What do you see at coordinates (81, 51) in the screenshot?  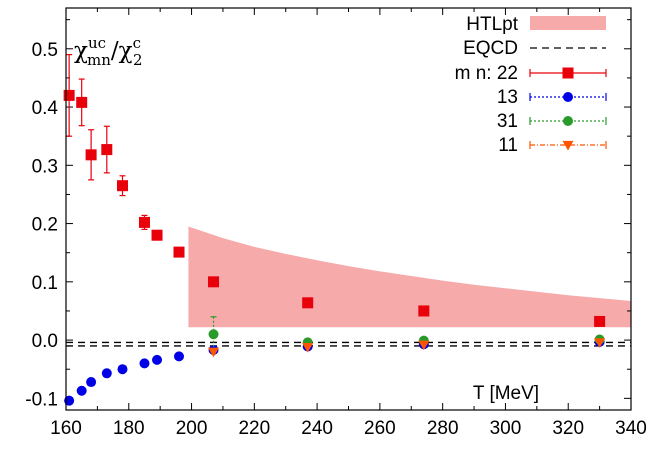 I see `y-axis-title-base1: χ` at bounding box center [81, 51].